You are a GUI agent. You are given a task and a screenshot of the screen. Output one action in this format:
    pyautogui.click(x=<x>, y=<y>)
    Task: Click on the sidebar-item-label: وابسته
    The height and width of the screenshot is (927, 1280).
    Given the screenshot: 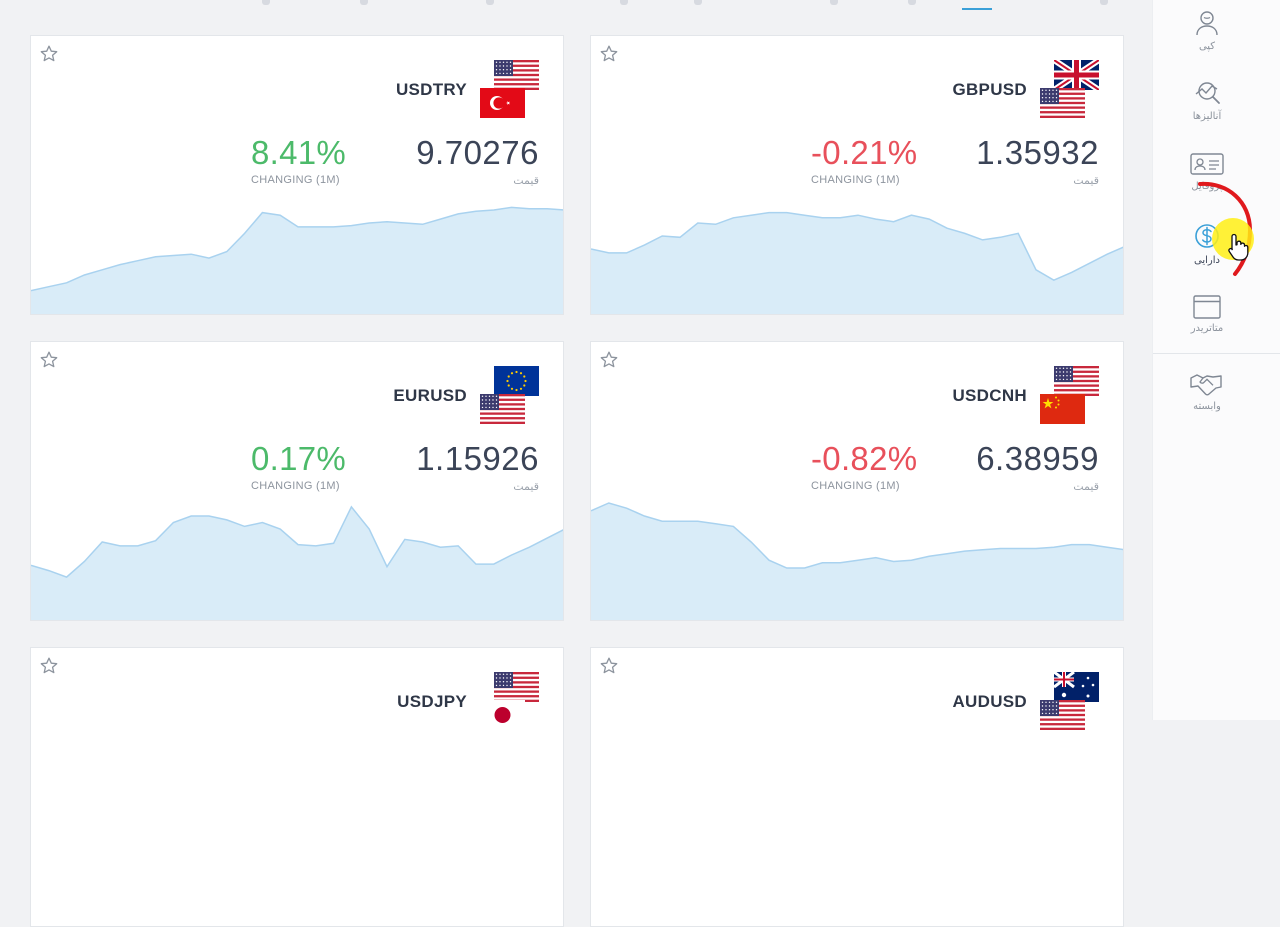 What is the action you would take?
    pyautogui.click(x=1207, y=406)
    